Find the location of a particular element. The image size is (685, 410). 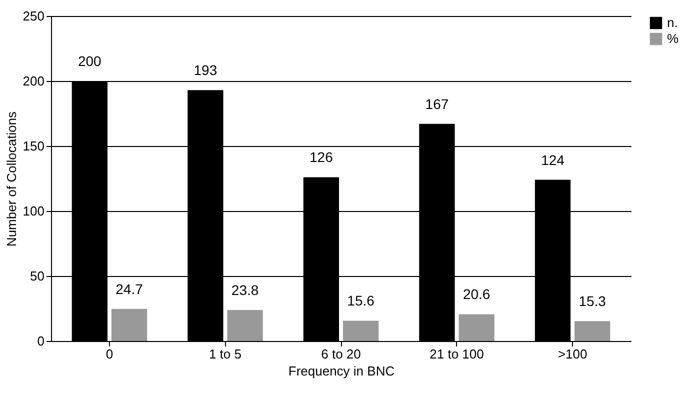

y-tick-label: 0 is located at coordinates (40, 341).